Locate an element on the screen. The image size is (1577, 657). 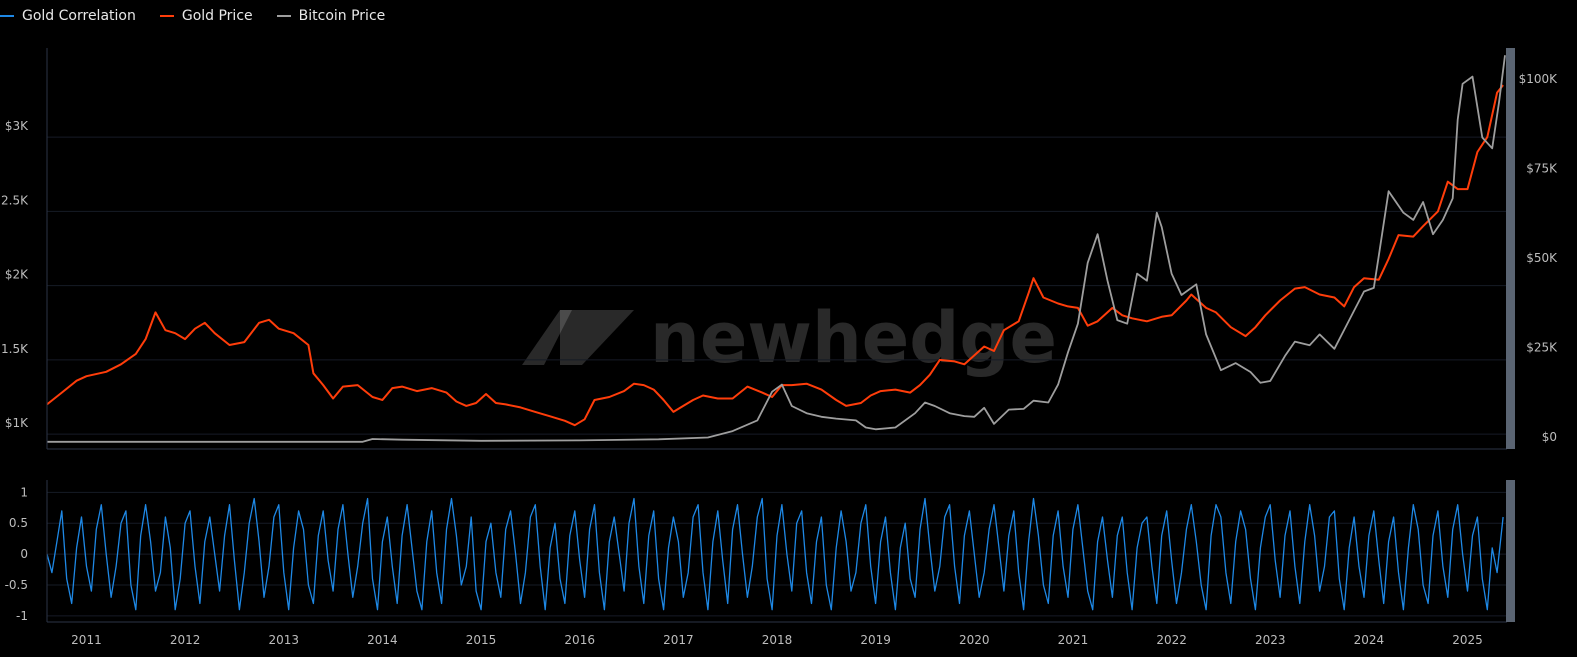
x-axis-tick-label: 2011 is located at coordinates (86, 640).